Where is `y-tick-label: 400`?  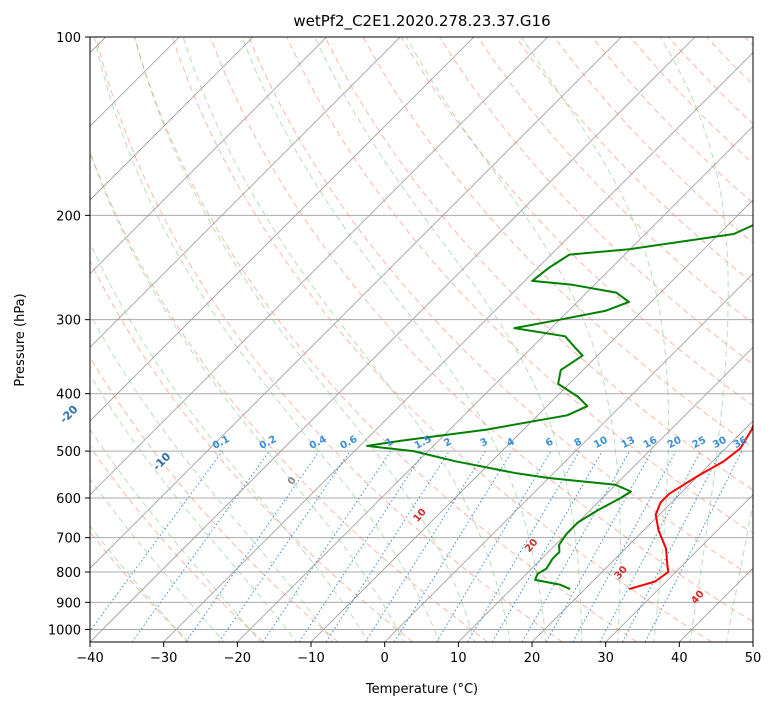 y-tick-label: 400 is located at coordinates (68, 395).